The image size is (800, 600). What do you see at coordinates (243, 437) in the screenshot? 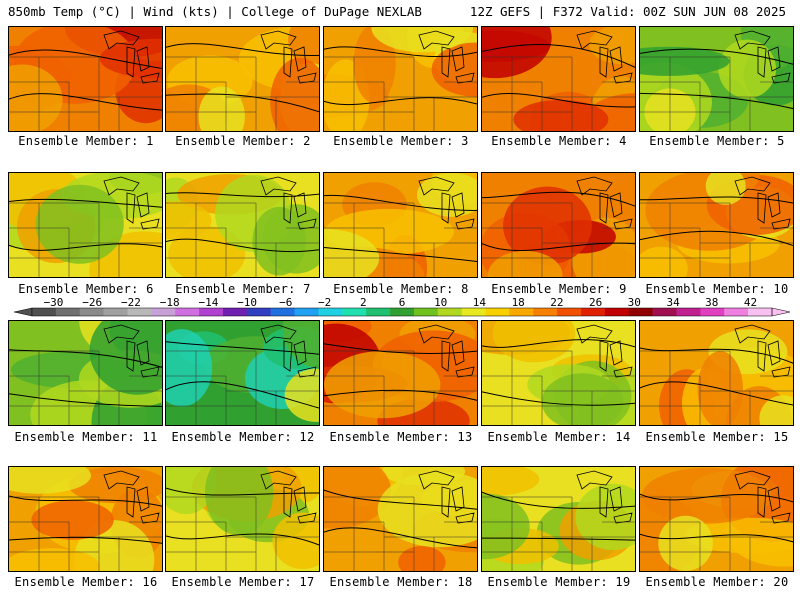
I see `ensemble-member-label: Ensemble Member: 12` at bounding box center [243, 437].